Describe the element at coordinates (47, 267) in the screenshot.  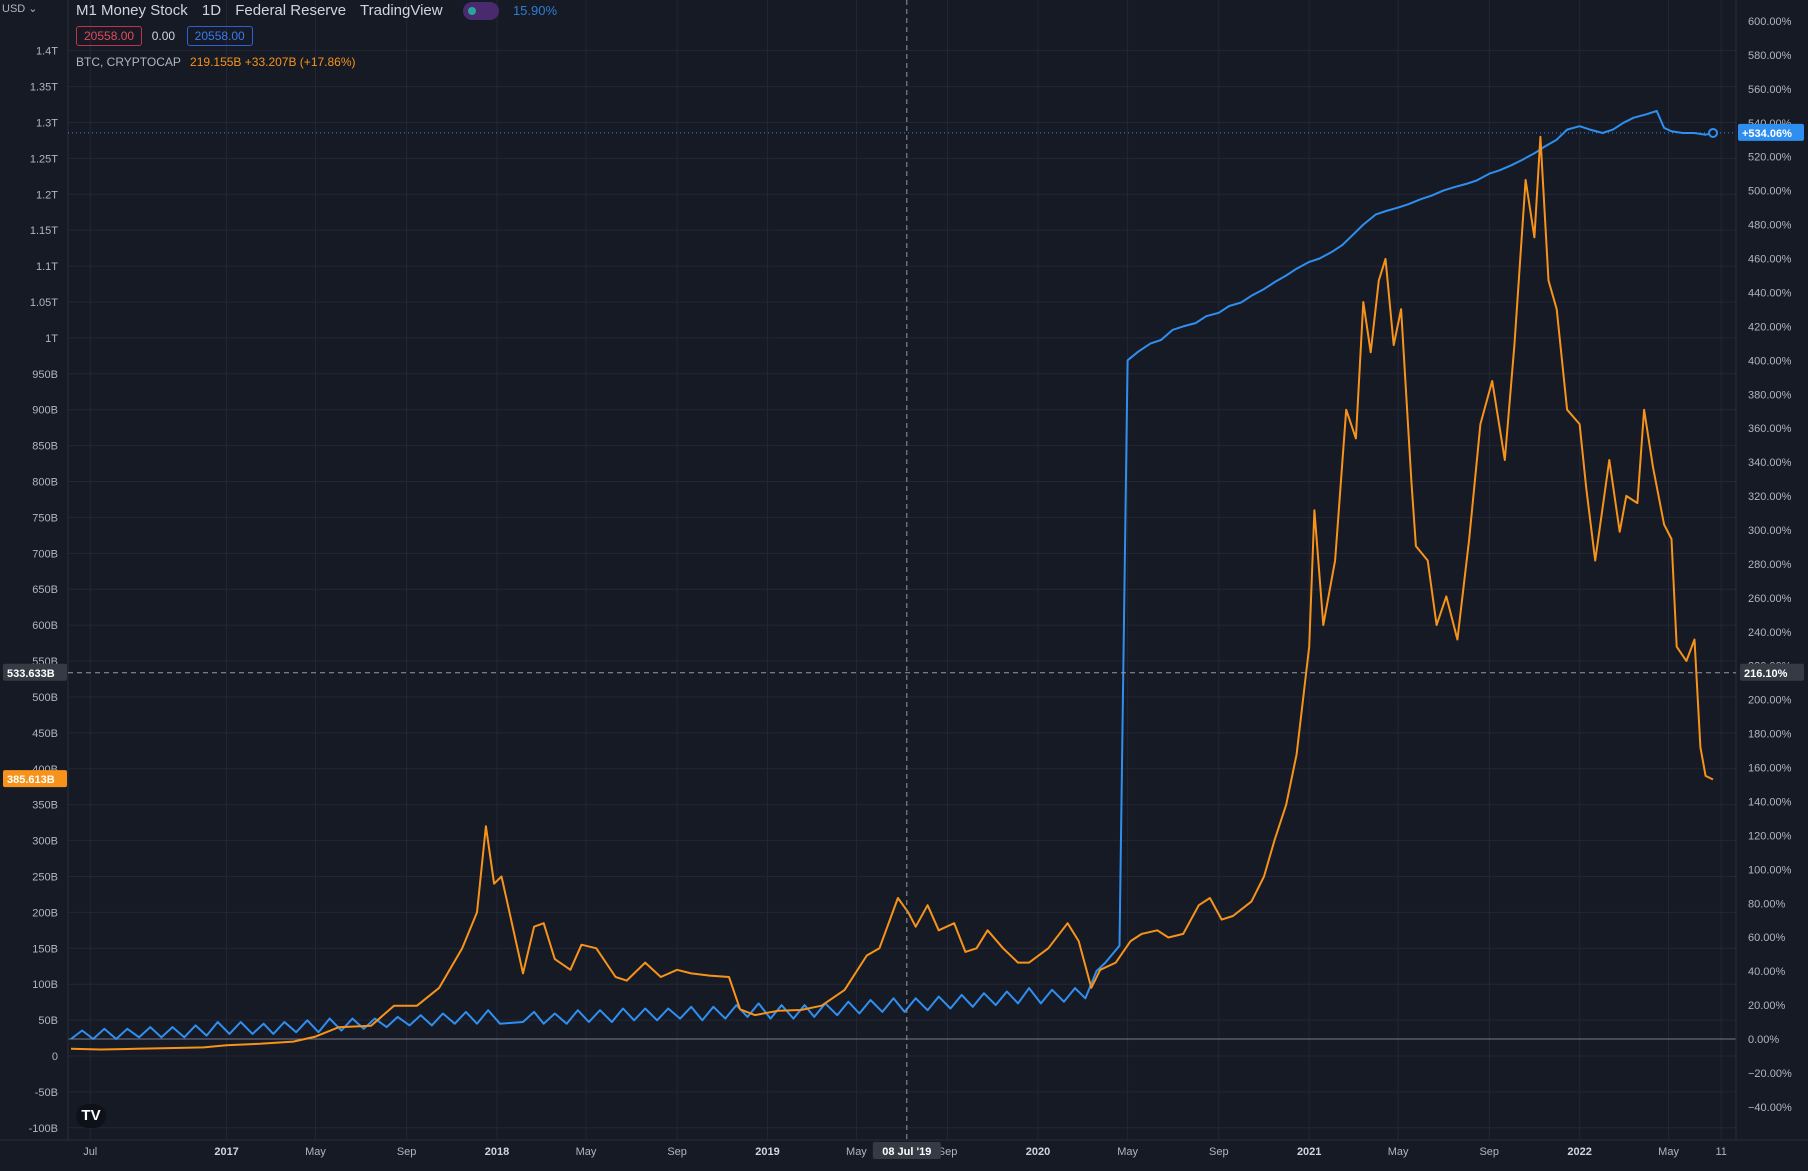
I see `left-tick-label: 1.1T` at that location.